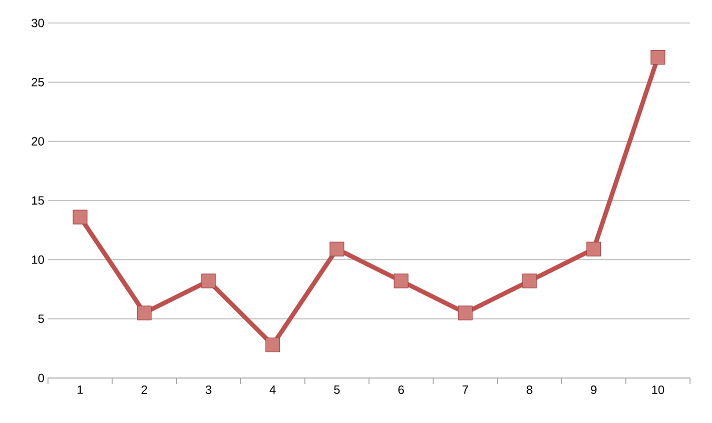 The image size is (712, 423). What do you see at coordinates (38, 141) in the screenshot?
I see `y-tick-label: 20` at bounding box center [38, 141].